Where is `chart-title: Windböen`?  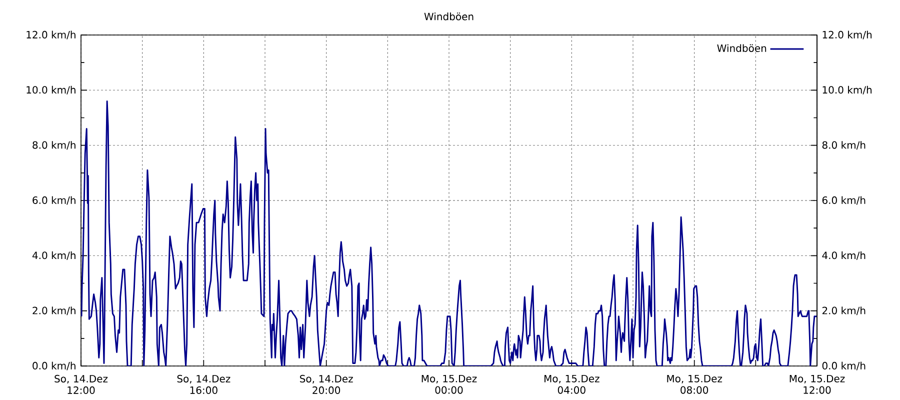 chart-title: Windböen is located at coordinates (449, 16).